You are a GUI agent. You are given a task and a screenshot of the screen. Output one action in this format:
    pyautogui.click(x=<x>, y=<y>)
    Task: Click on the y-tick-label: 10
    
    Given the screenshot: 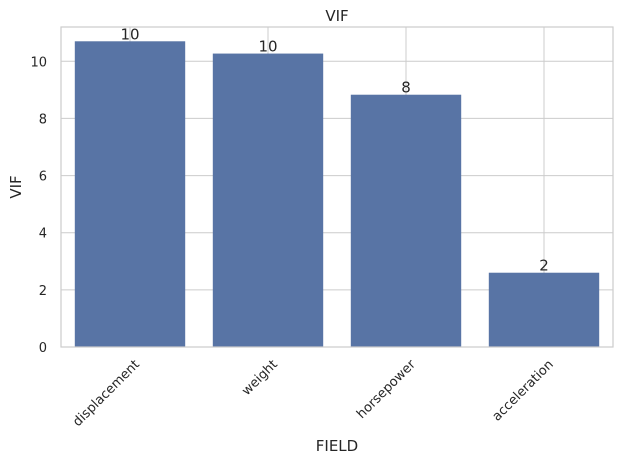 What is the action you would take?
    pyautogui.click(x=38, y=62)
    